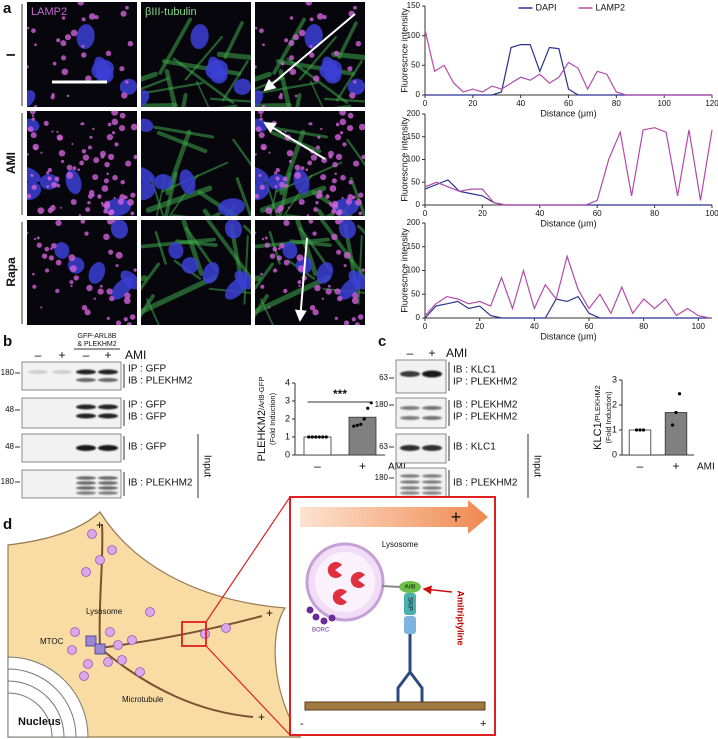 This screenshot has width=718, height=739. I want to click on x-tick-label: 100, so click(664, 103).